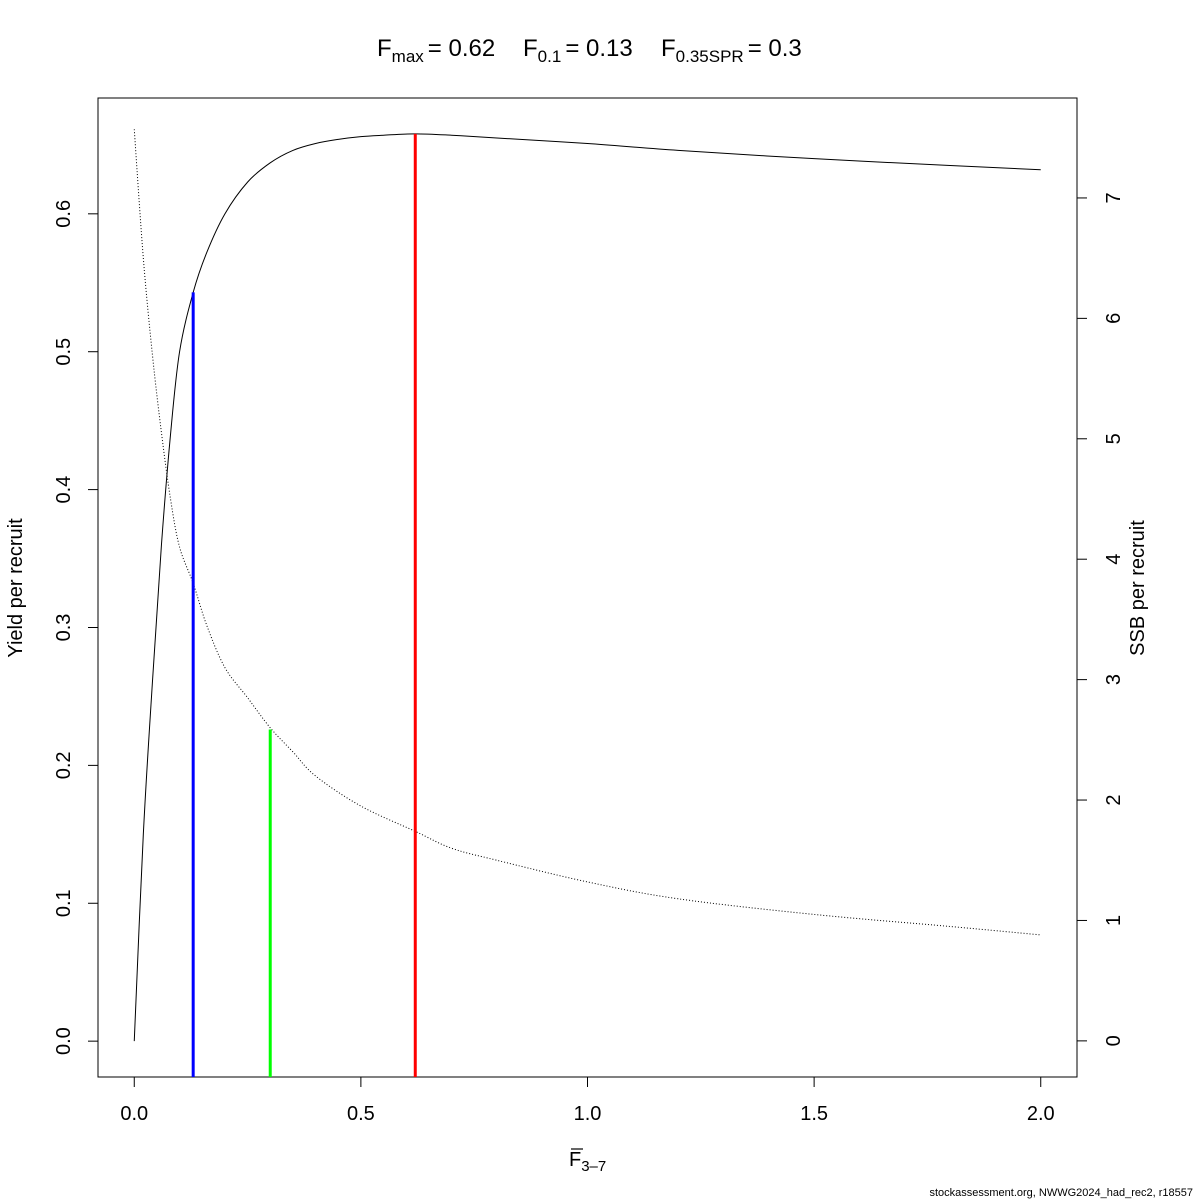 The height and width of the screenshot is (1200, 1200). I want to click on svg-text: F3–7, so click(587, 1162).